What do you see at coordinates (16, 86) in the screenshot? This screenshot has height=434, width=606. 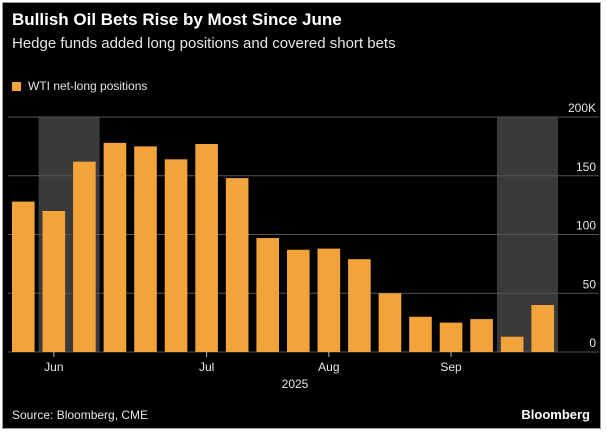 I see `legend-swatch` at bounding box center [16, 86].